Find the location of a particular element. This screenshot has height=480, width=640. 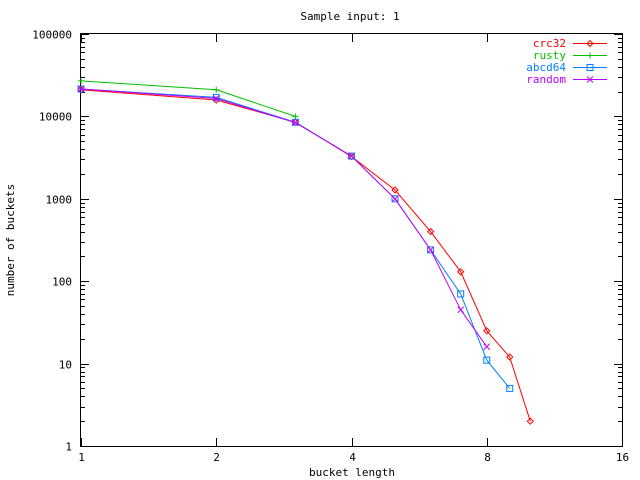

y-axis-label: number of buckets is located at coordinates (10, 240).